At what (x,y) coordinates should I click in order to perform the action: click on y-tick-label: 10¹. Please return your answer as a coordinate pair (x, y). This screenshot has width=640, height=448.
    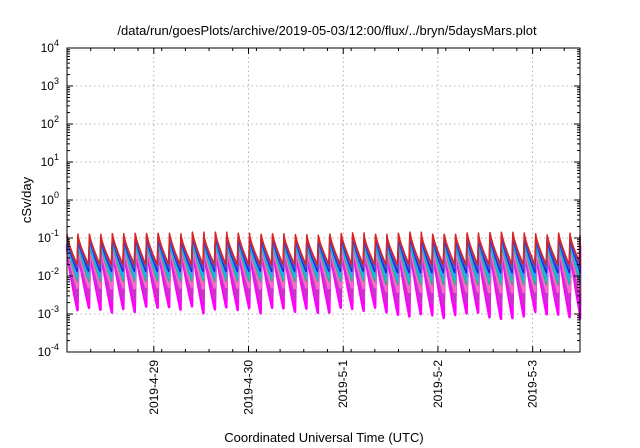
    Looking at the image, I should click on (50, 160).